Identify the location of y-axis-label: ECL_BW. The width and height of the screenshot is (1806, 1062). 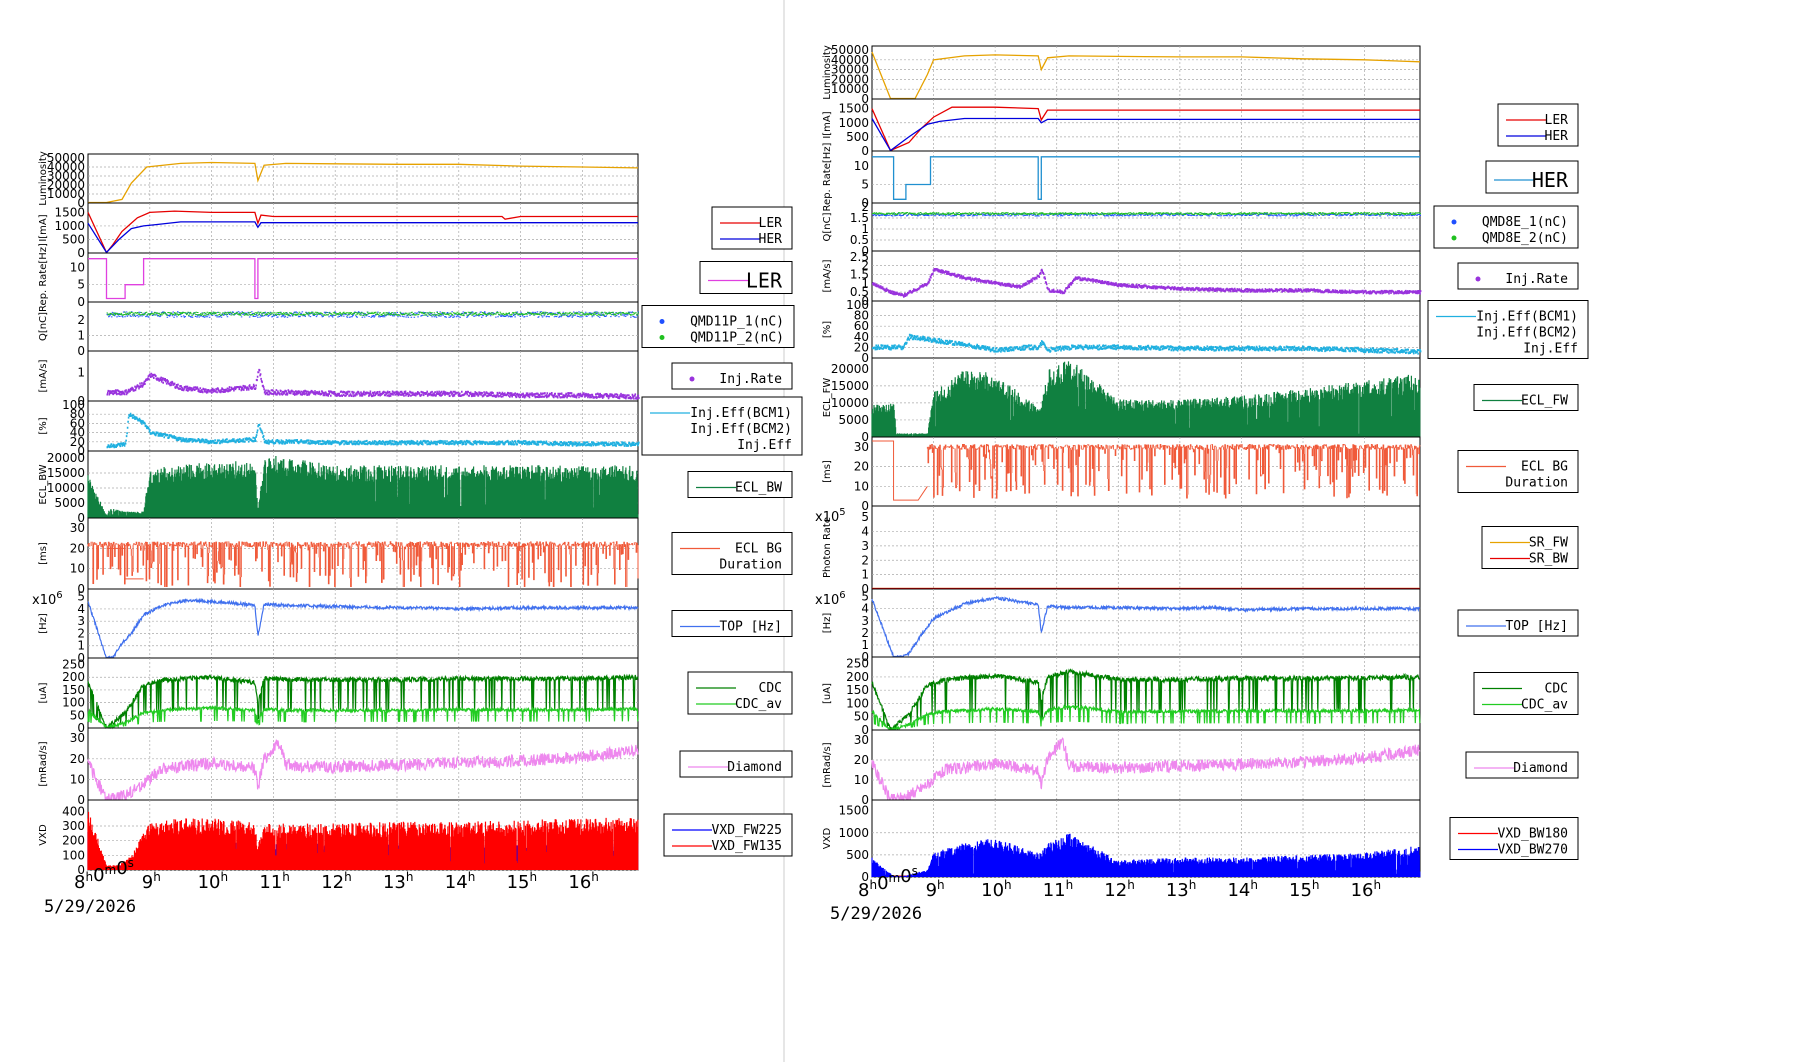
(43, 484).